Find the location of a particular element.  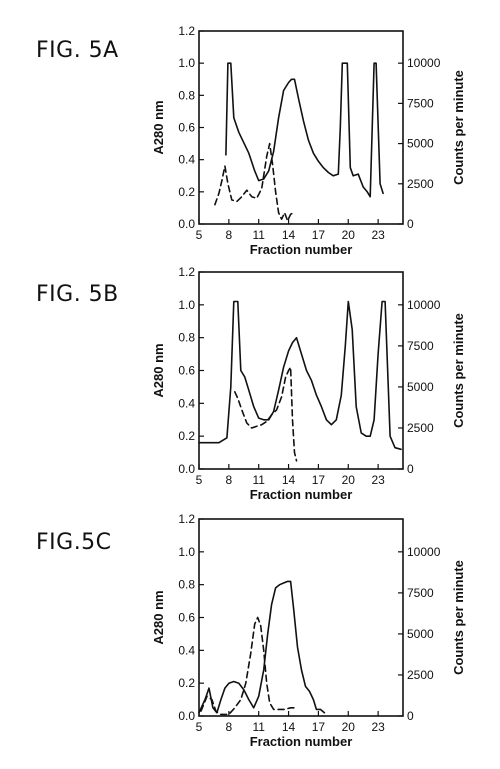

fig-label-5c: FIG.5C is located at coordinates (74, 542).